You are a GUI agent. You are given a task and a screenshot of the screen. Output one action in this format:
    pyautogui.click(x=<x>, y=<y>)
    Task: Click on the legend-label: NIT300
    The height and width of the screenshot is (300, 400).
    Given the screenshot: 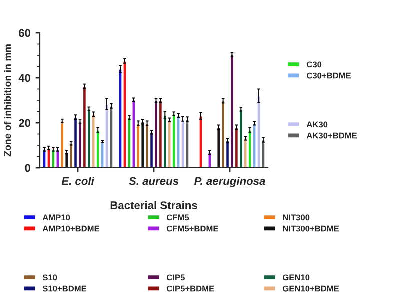 What is the action you would take?
    pyautogui.click(x=296, y=217)
    